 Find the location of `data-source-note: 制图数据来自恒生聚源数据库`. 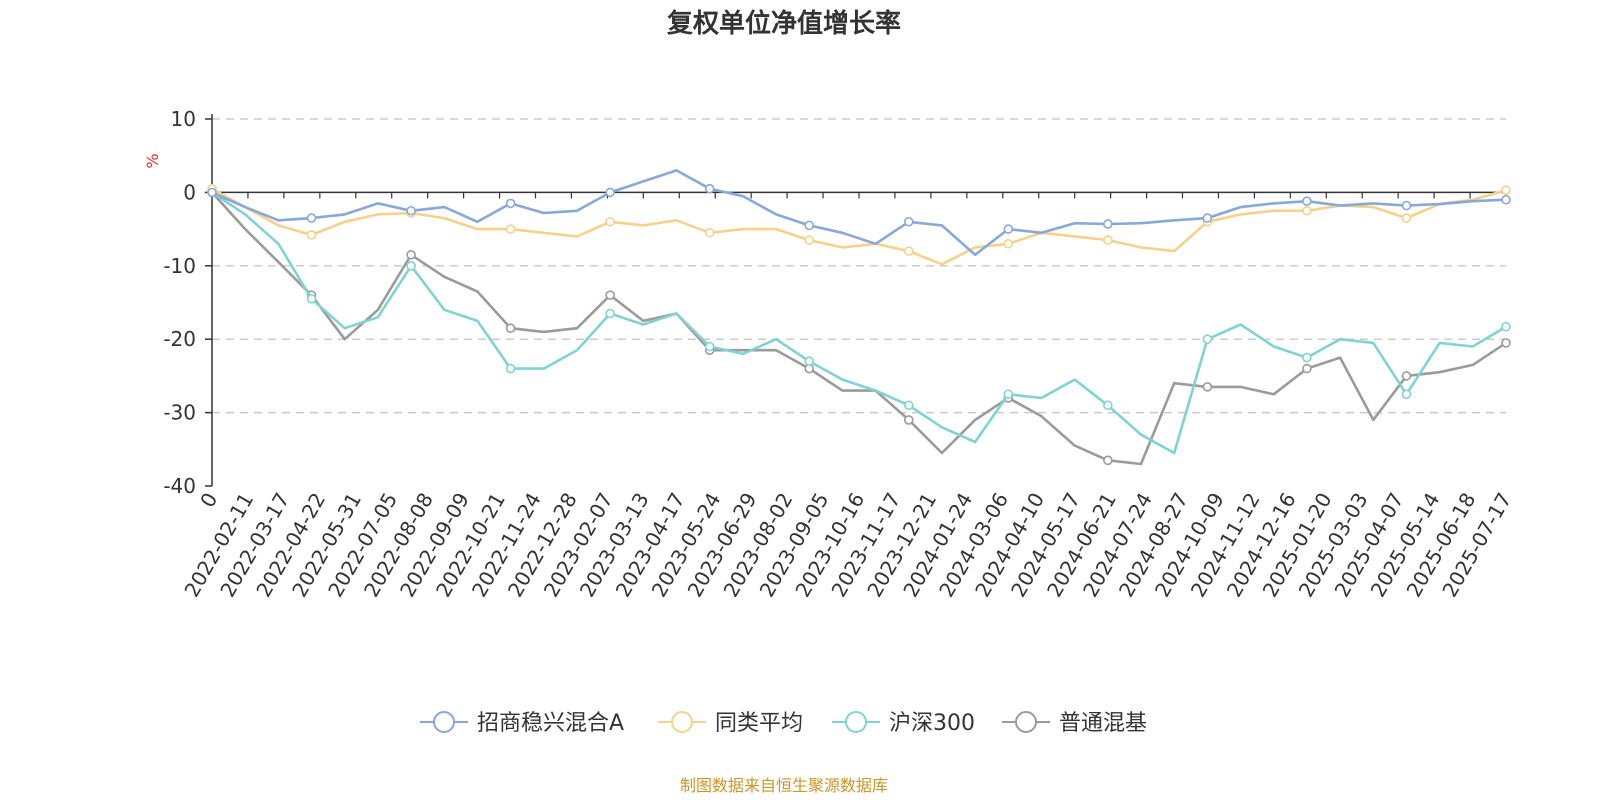

data-source-note: 制图数据来自恒生聚源数据库 is located at coordinates (784, 785).